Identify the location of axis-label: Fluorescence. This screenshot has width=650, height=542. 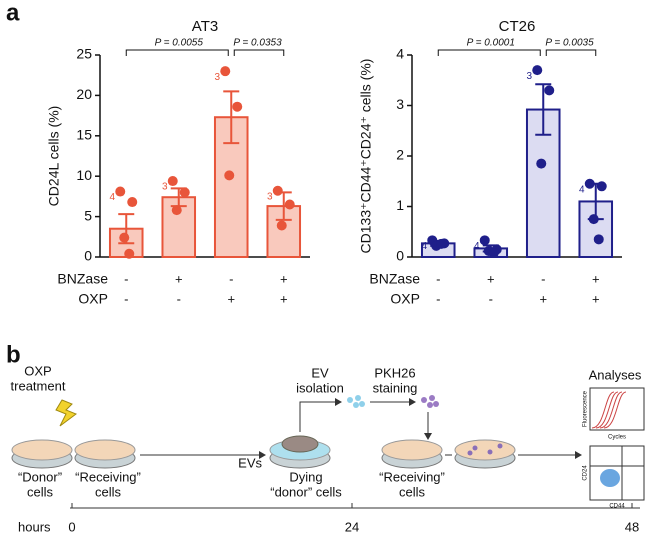
(586, 408).